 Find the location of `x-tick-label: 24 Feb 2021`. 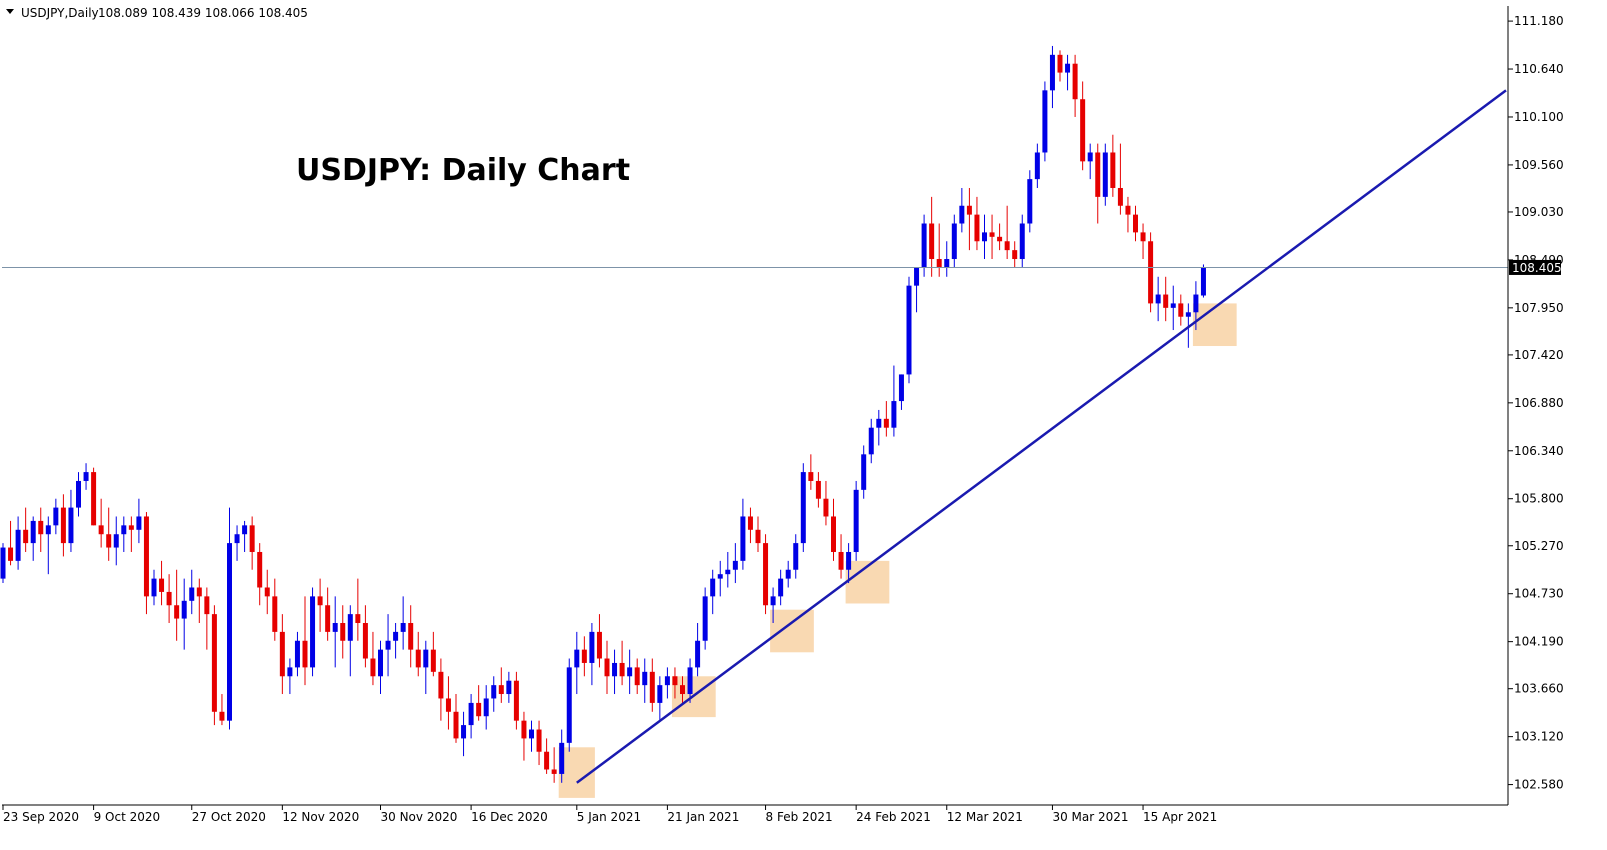

x-tick-label: 24 Feb 2021 is located at coordinates (893, 817).